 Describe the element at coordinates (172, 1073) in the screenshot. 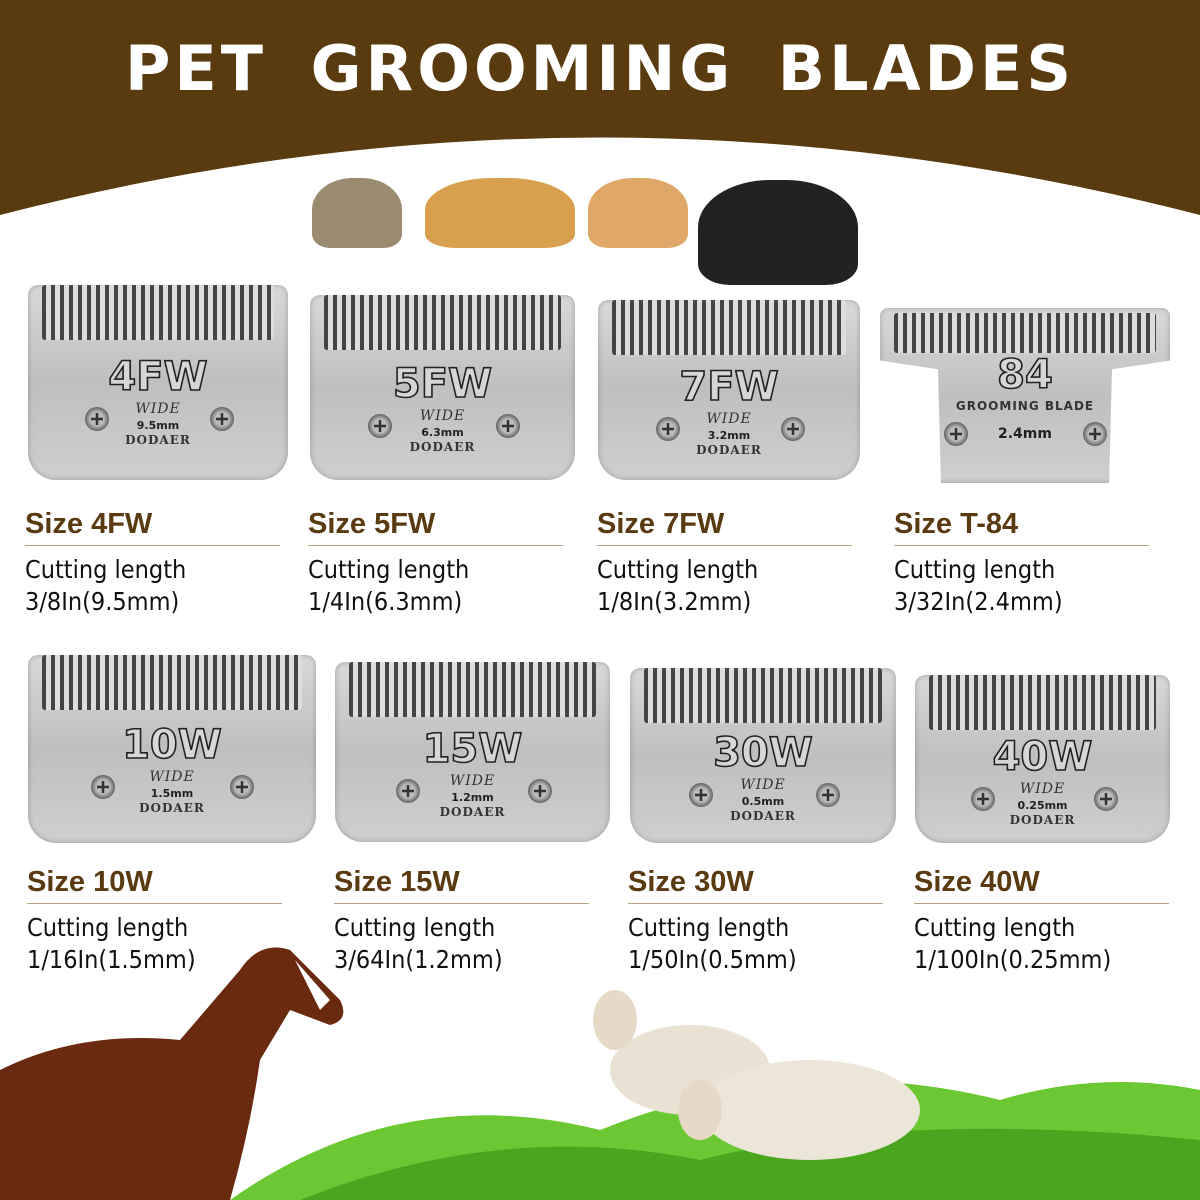

I see `horse-image` at that location.